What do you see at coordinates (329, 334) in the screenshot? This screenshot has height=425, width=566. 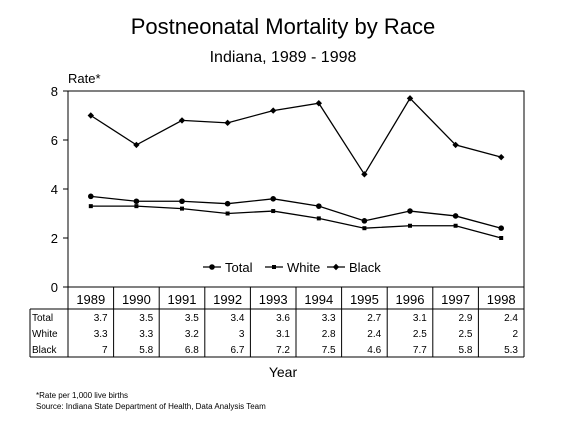 I see `data-label-white: 2.8` at bounding box center [329, 334].